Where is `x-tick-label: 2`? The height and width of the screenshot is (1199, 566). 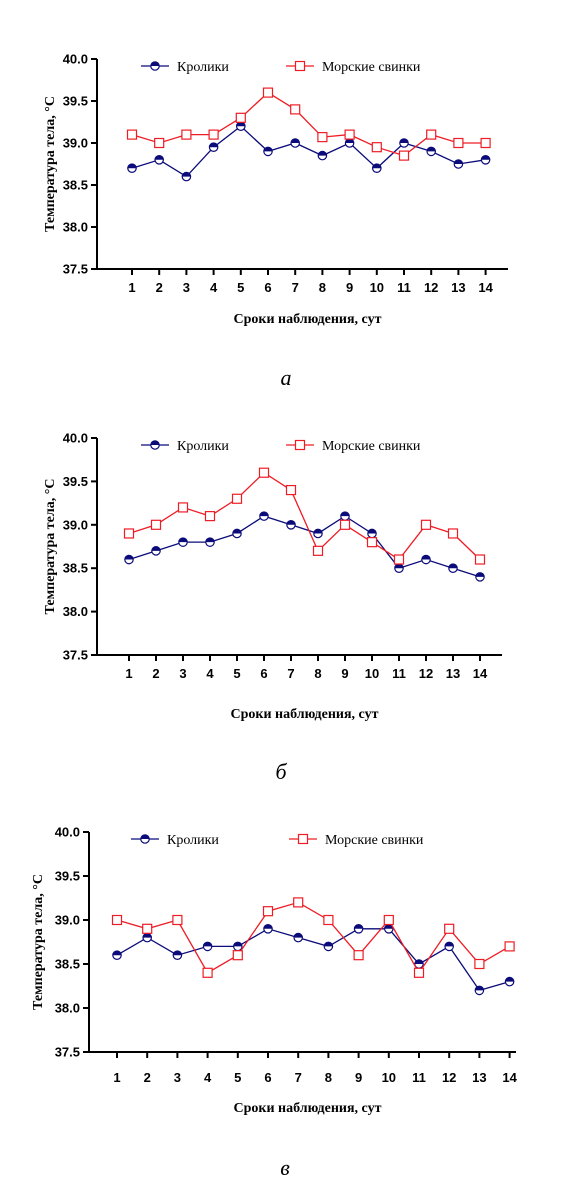
x-tick-label: 2 is located at coordinates (147, 1077).